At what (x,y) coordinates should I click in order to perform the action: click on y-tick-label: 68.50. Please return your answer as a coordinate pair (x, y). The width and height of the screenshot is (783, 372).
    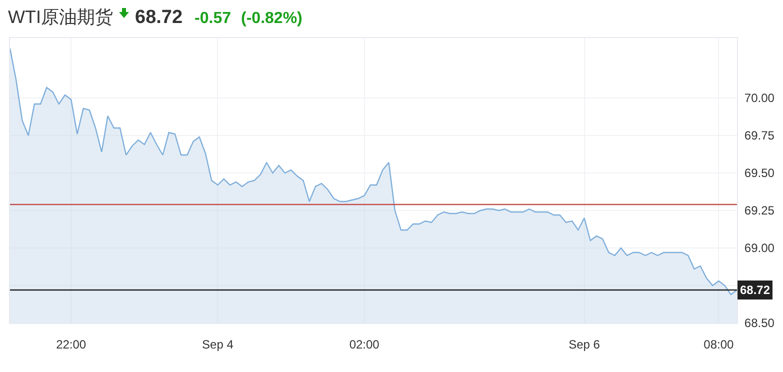
    Looking at the image, I should click on (759, 323).